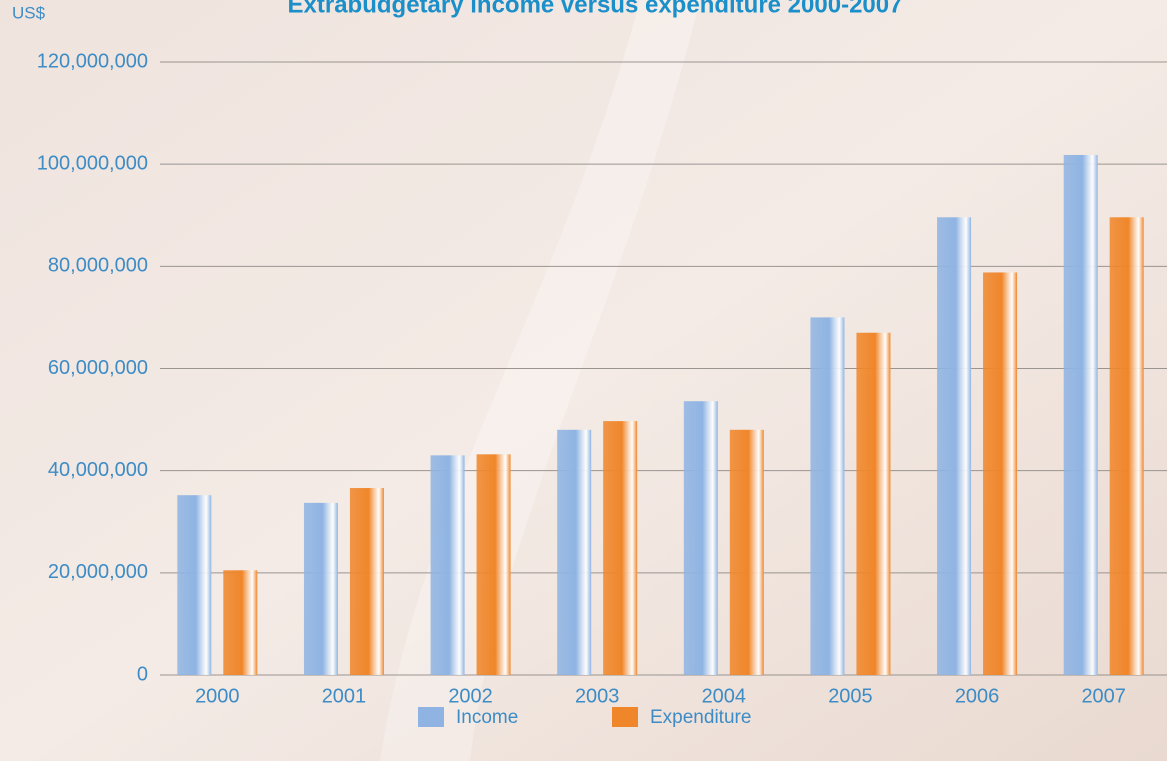  What do you see at coordinates (29, 12) in the screenshot?
I see `y-axis-label: US$` at bounding box center [29, 12].